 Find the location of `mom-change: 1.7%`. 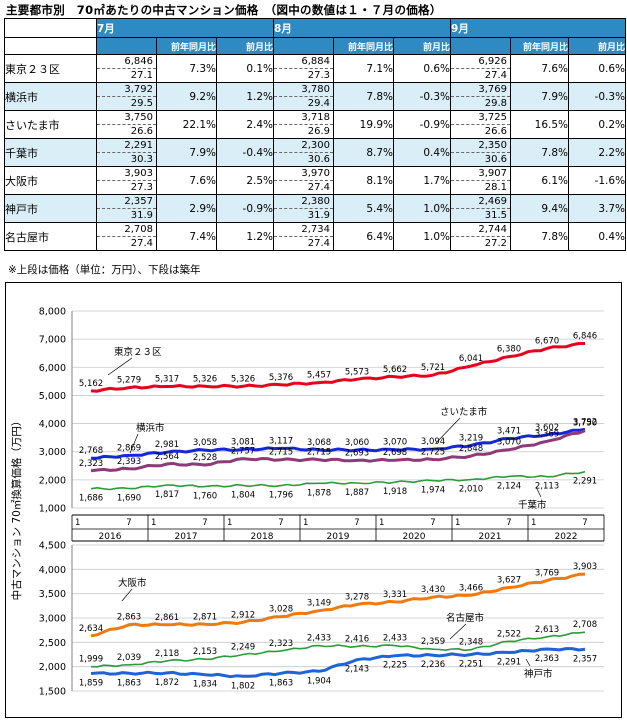

mom-change: 1.7% is located at coordinates (422, 180).